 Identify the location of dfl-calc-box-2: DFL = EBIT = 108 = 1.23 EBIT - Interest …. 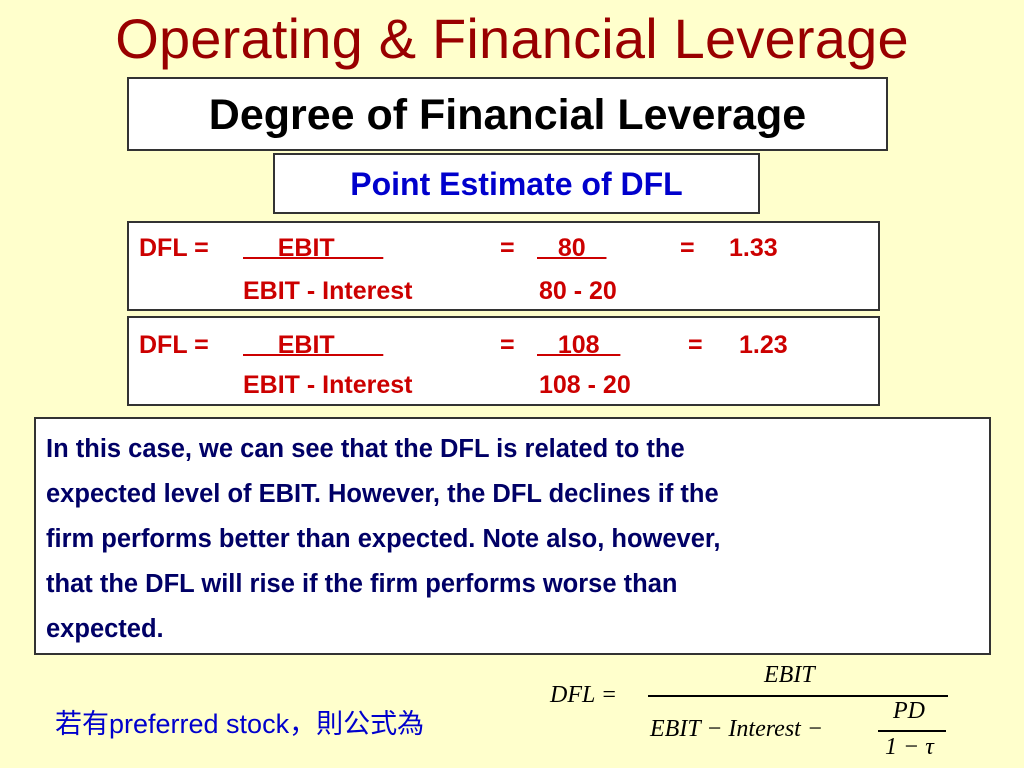
(503, 361).